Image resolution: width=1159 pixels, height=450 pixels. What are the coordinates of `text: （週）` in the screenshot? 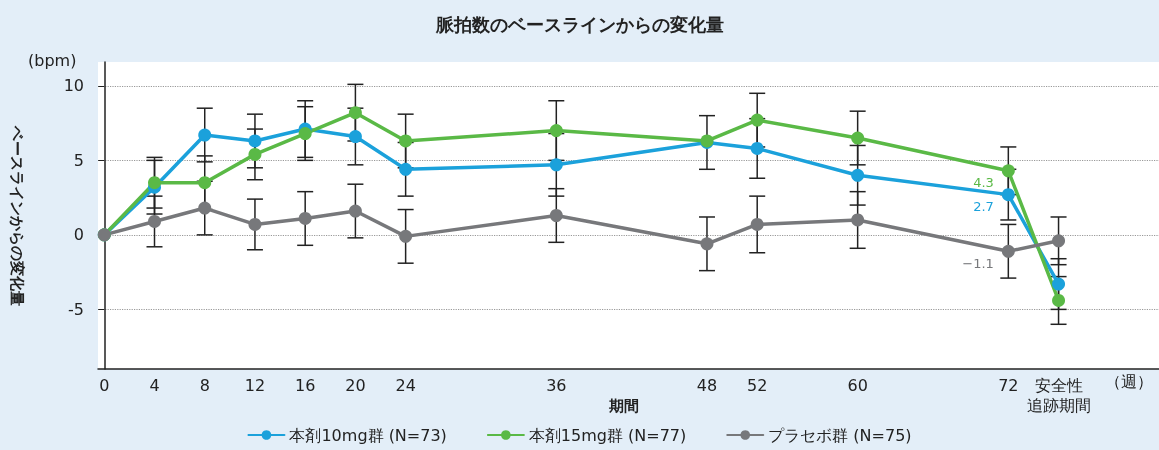 It's located at (1129, 381).